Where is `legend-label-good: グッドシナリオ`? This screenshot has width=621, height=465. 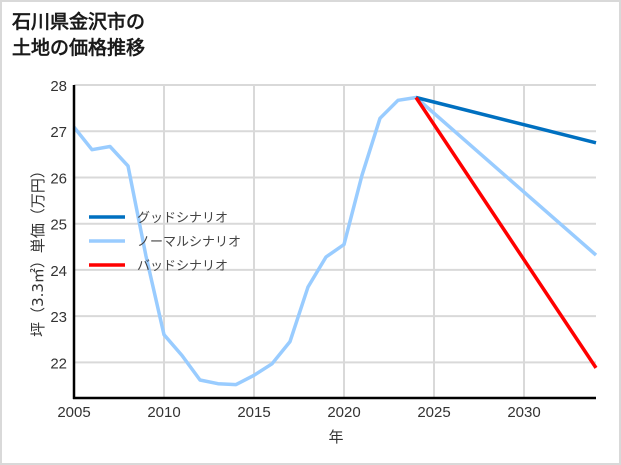 legend-label-good: グッドシナリオ is located at coordinates (182, 218).